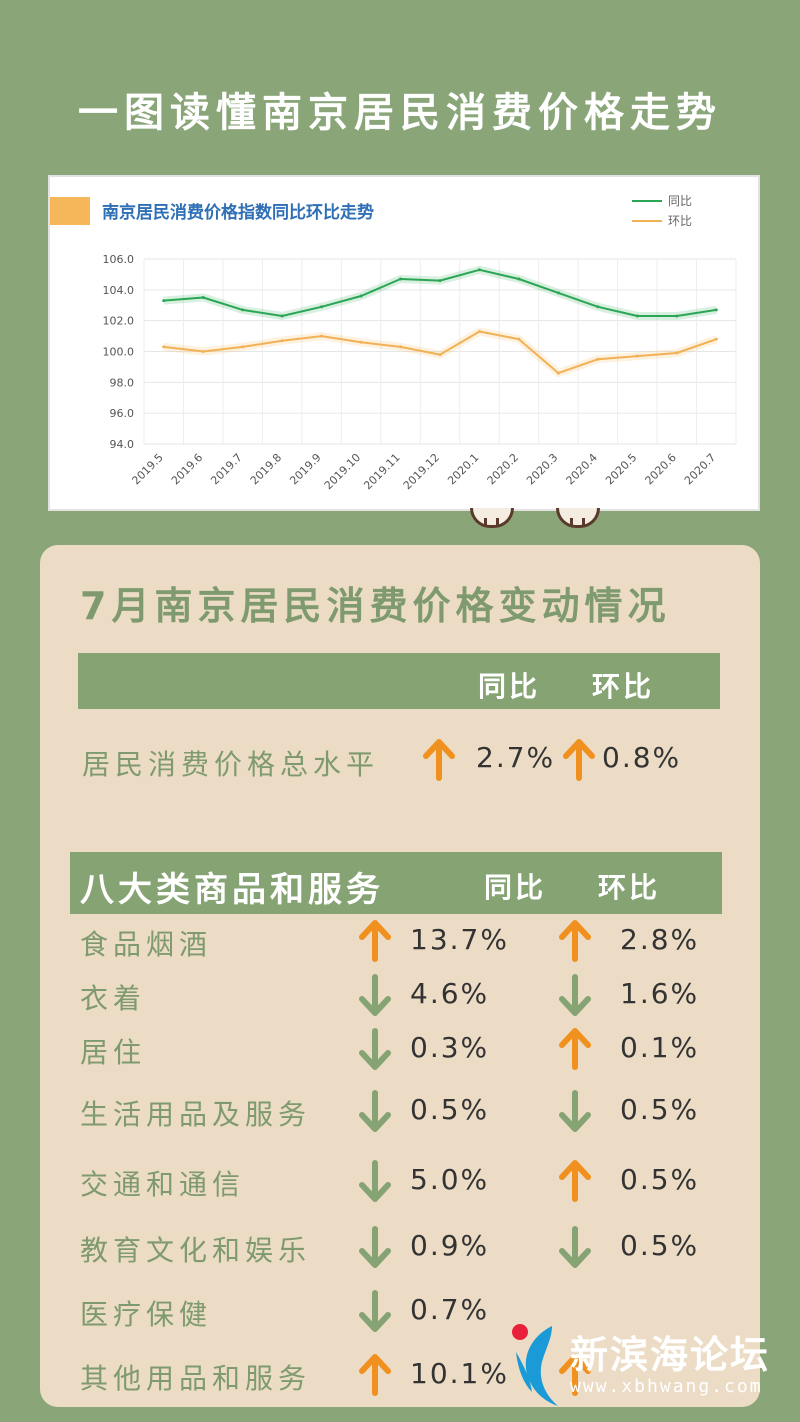 The image size is (800, 1422). I want to click on x-tick-label: 2019.8, so click(266, 469).